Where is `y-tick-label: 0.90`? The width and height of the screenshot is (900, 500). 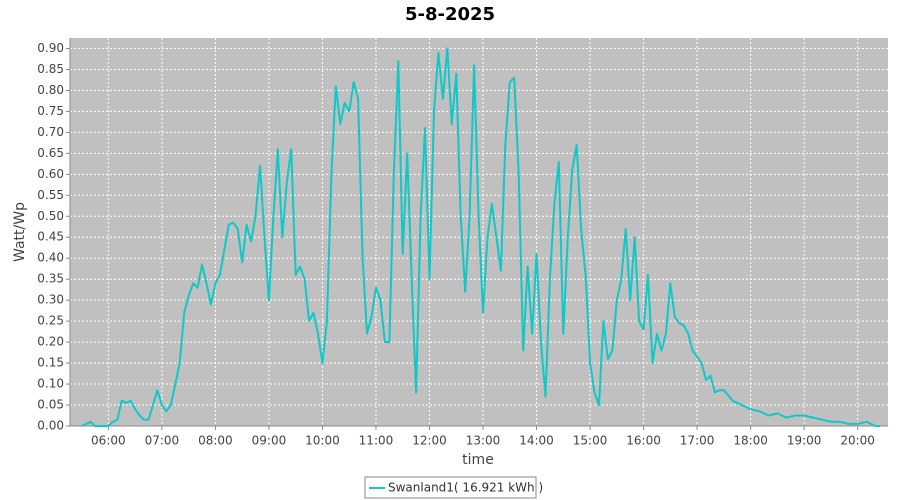
y-tick-label: 0.90 is located at coordinates (50, 48).